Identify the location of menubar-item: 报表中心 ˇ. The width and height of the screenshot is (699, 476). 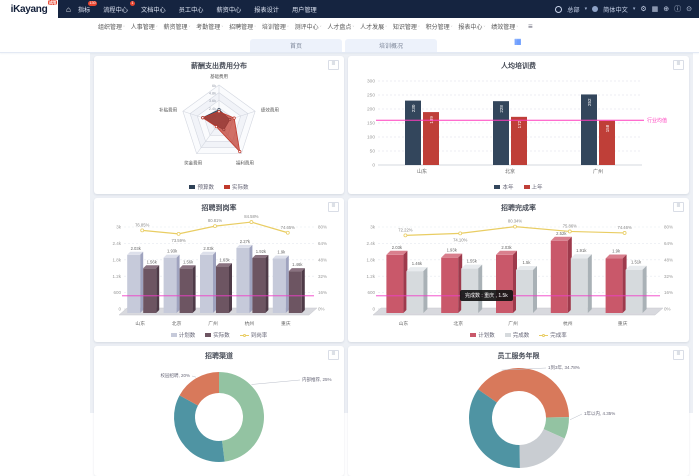
(472, 27).